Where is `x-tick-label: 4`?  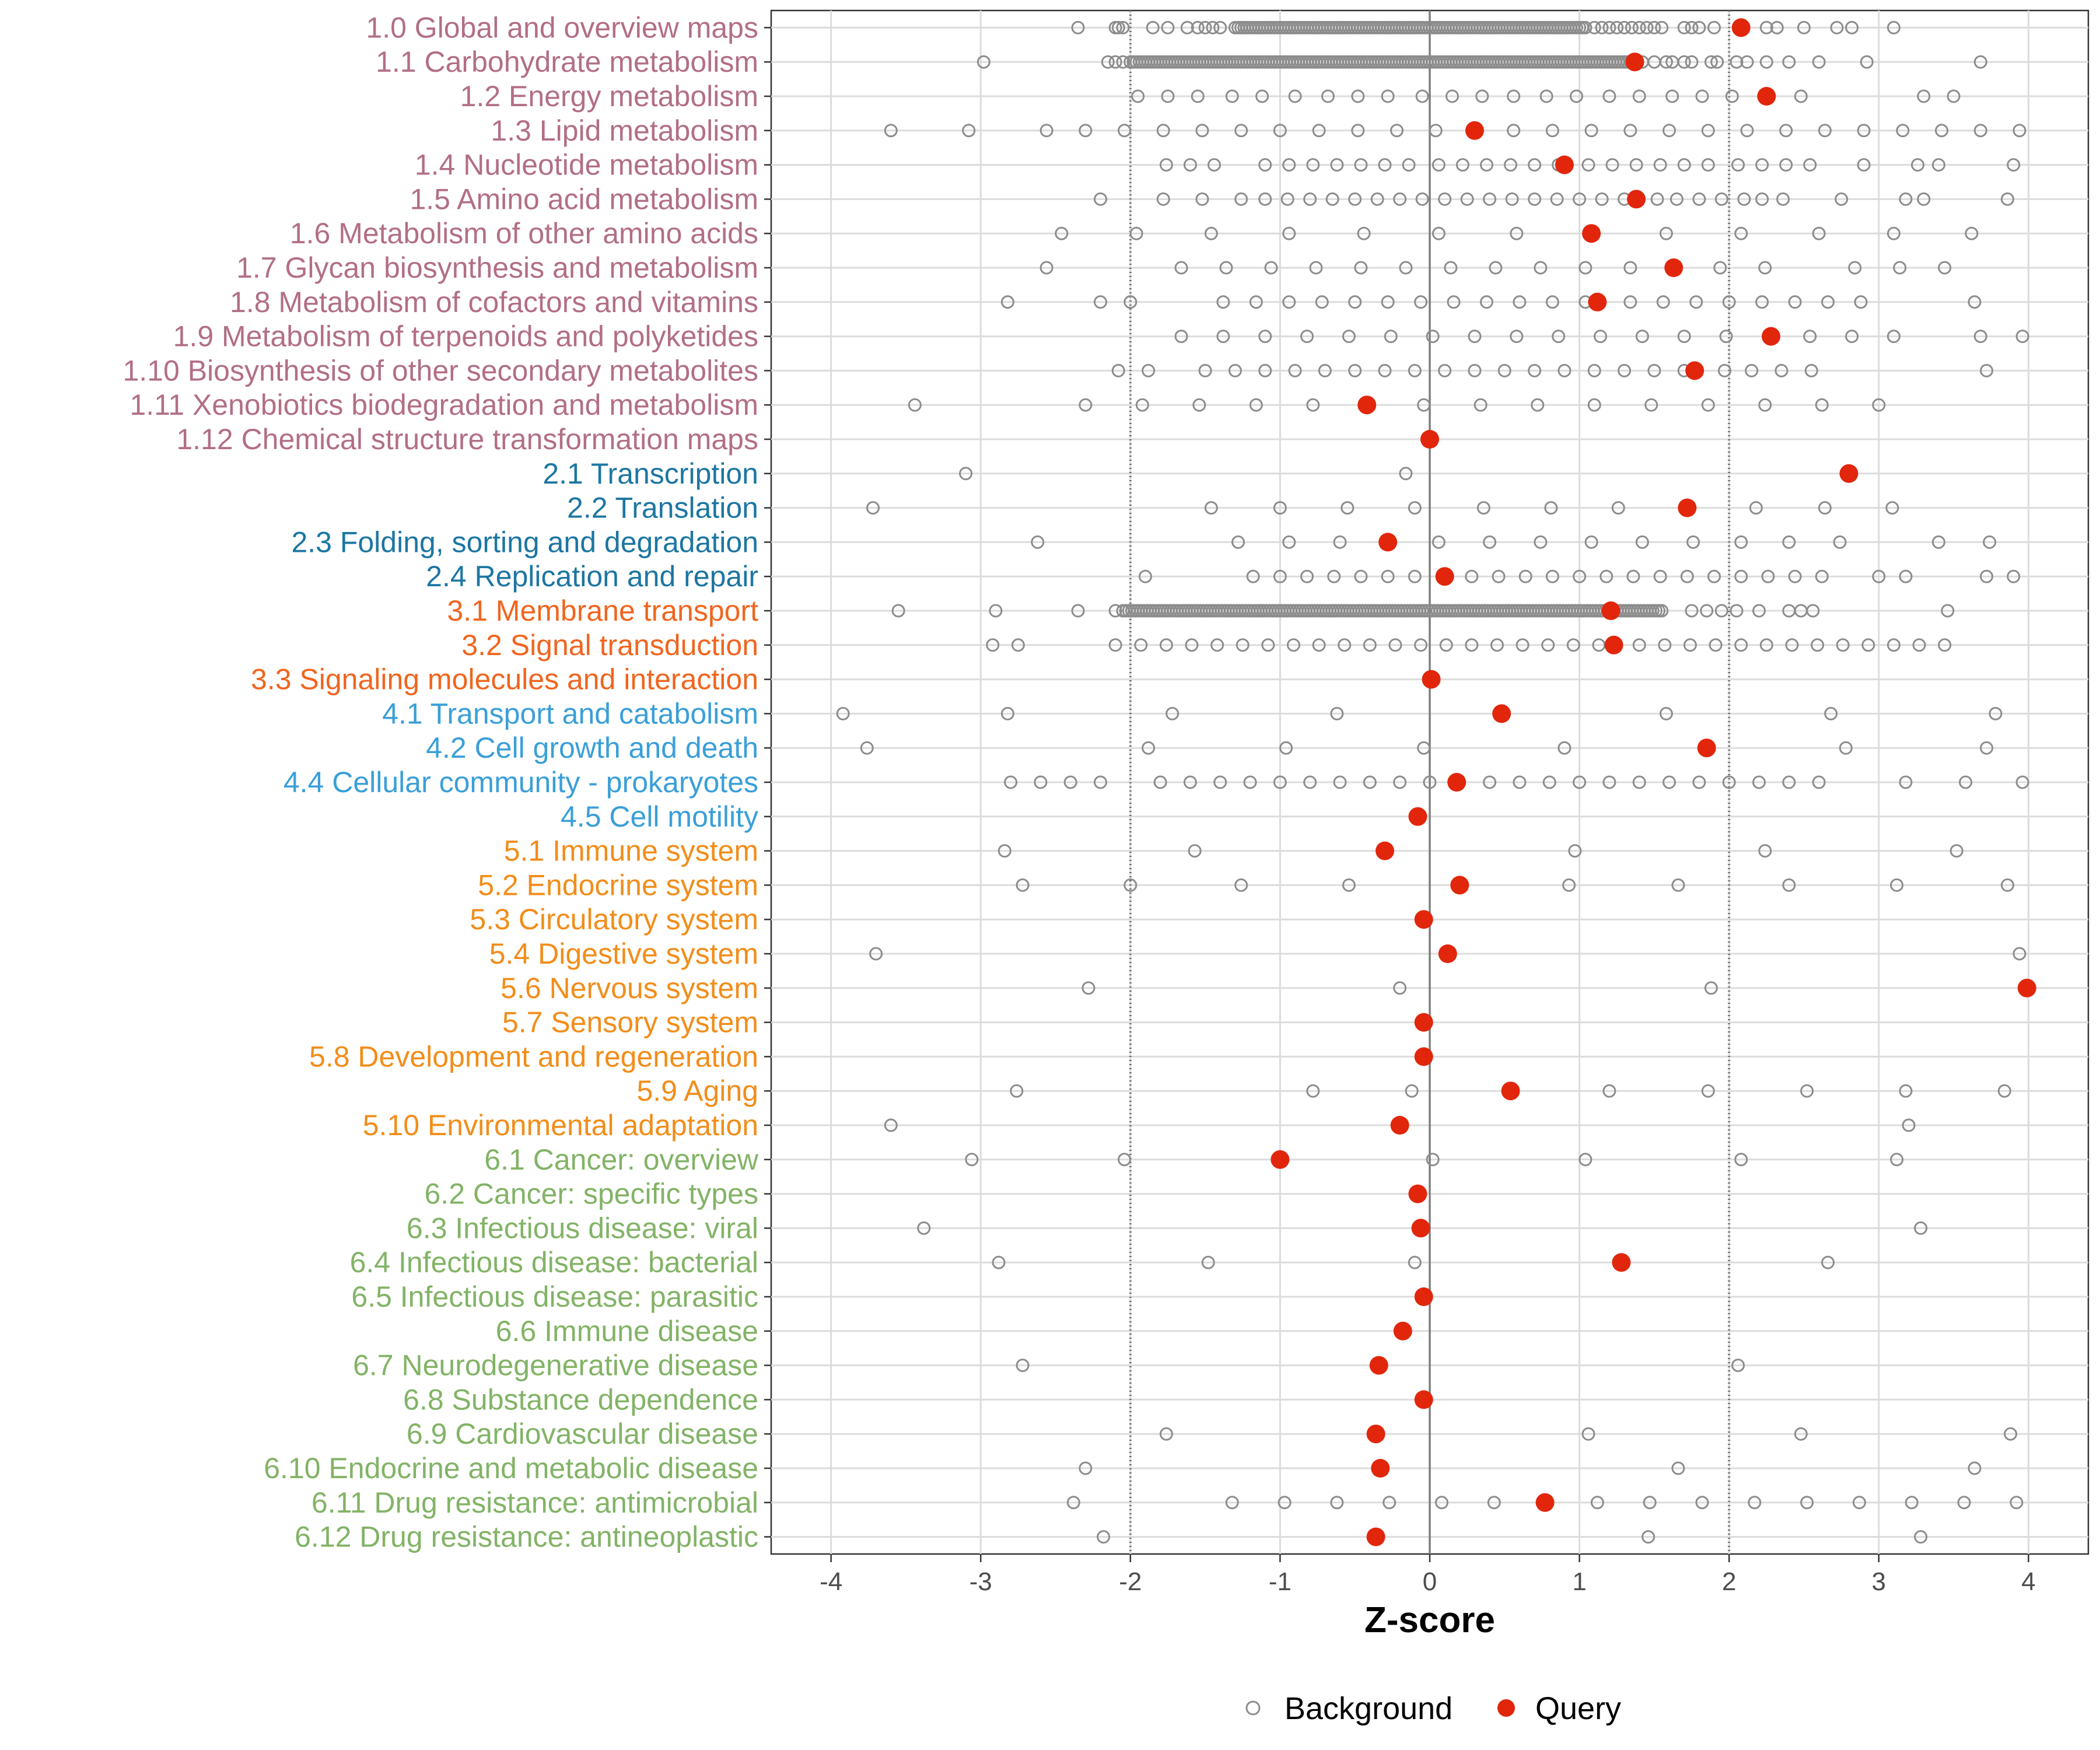
x-tick-label: 4 is located at coordinates (2028, 1581).